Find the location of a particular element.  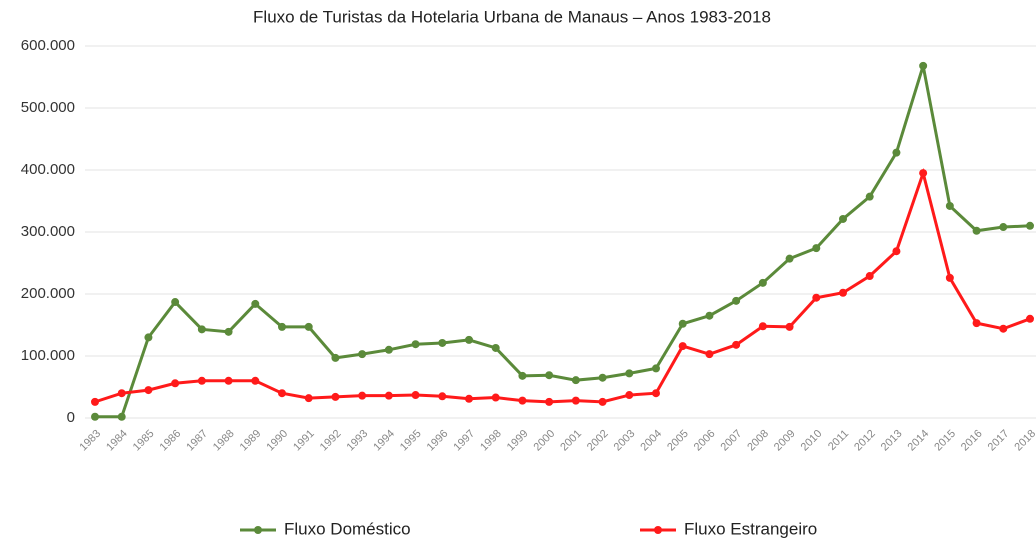

x-tick-label: 2000 is located at coordinates (545, 441).